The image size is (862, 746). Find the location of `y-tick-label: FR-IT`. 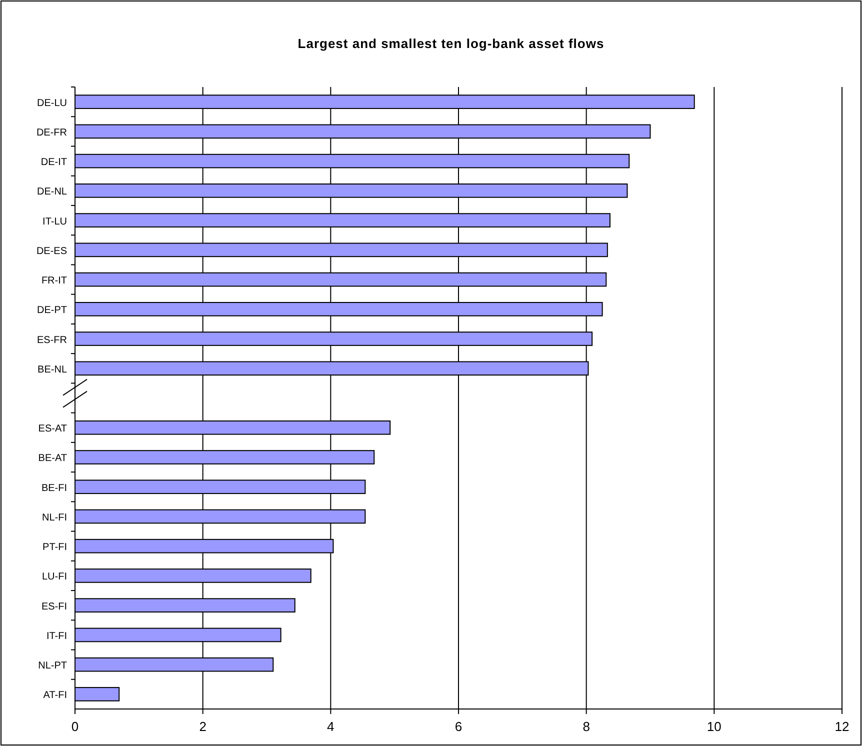

y-tick-label: FR-IT is located at coordinates (54, 281).